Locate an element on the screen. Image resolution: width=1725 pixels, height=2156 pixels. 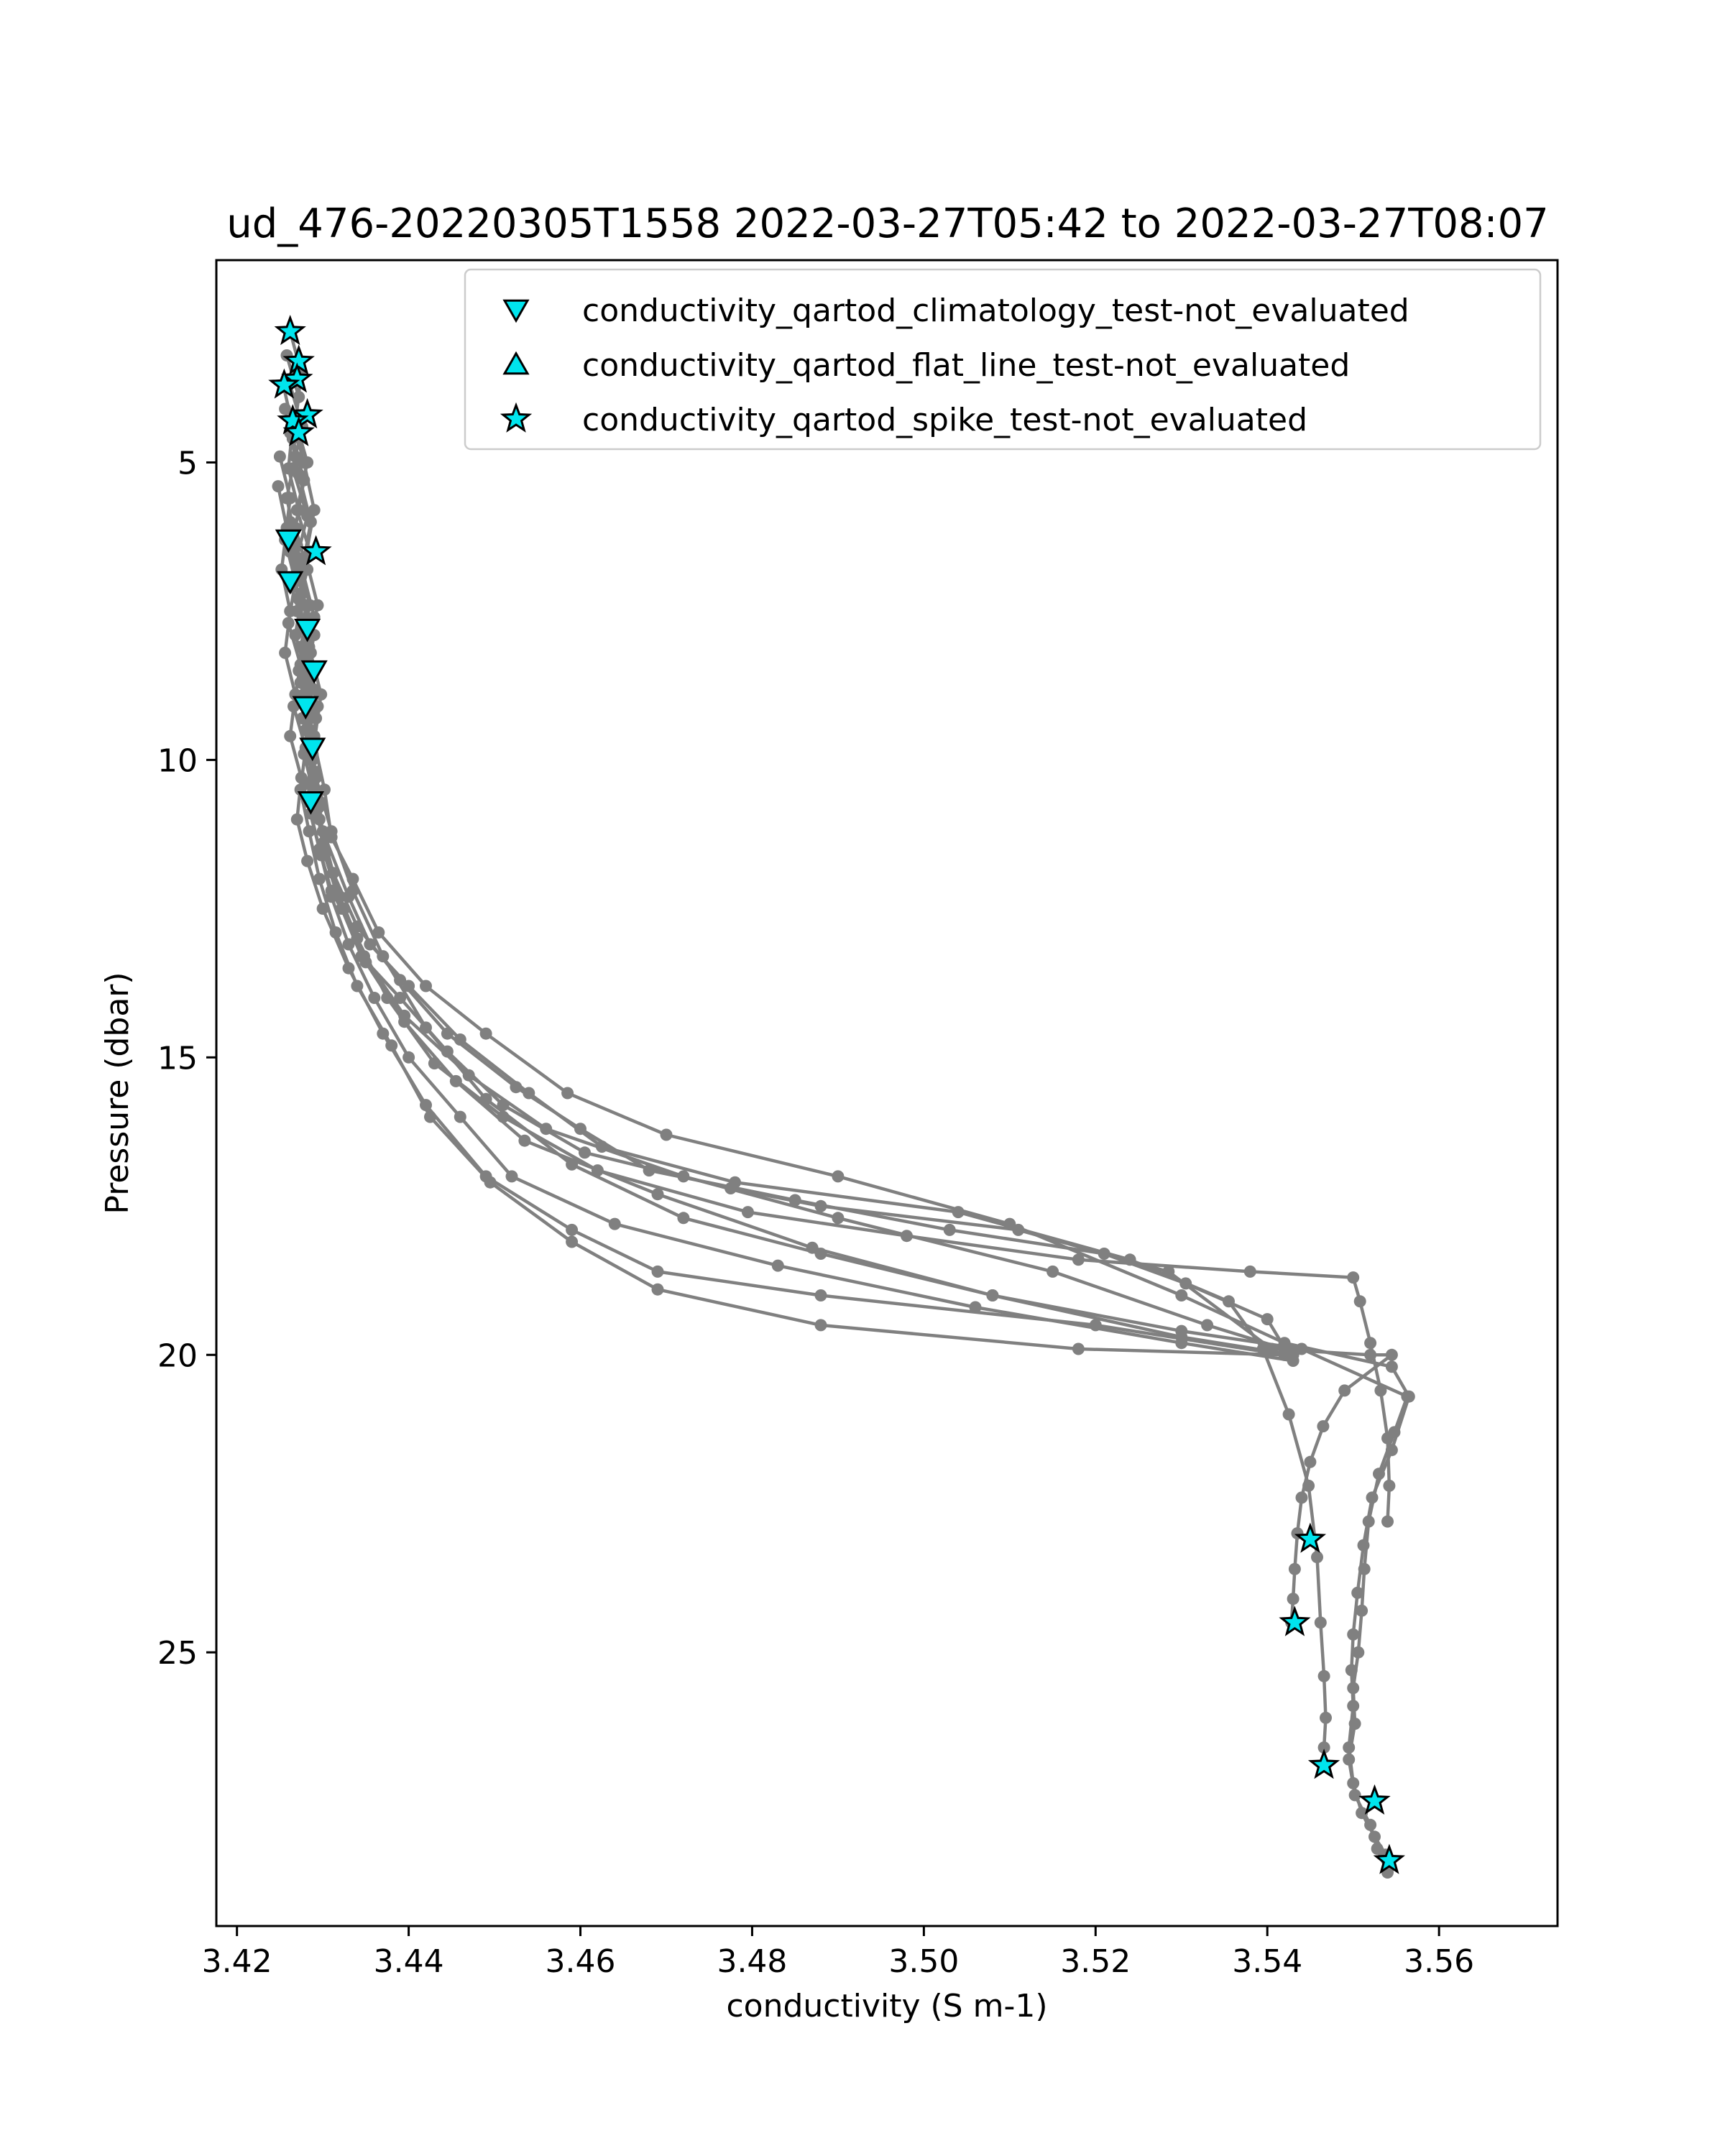
legend-star-marker is located at coordinates (516, 417).